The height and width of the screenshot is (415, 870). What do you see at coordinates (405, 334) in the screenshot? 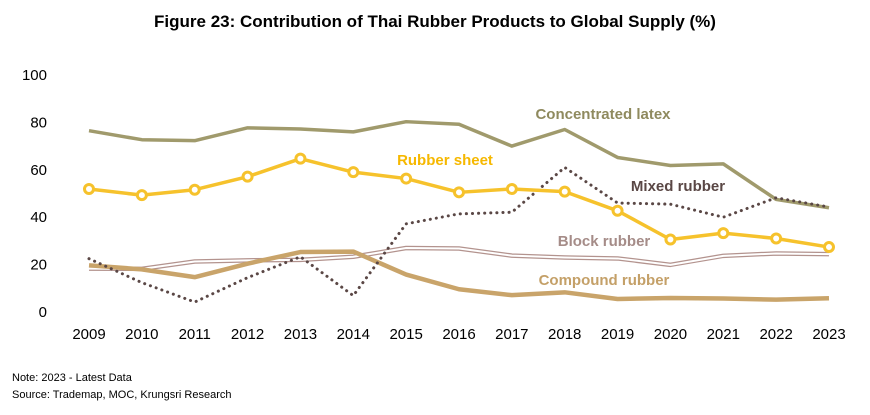
I see `x-tick-label: 2015` at bounding box center [405, 334].